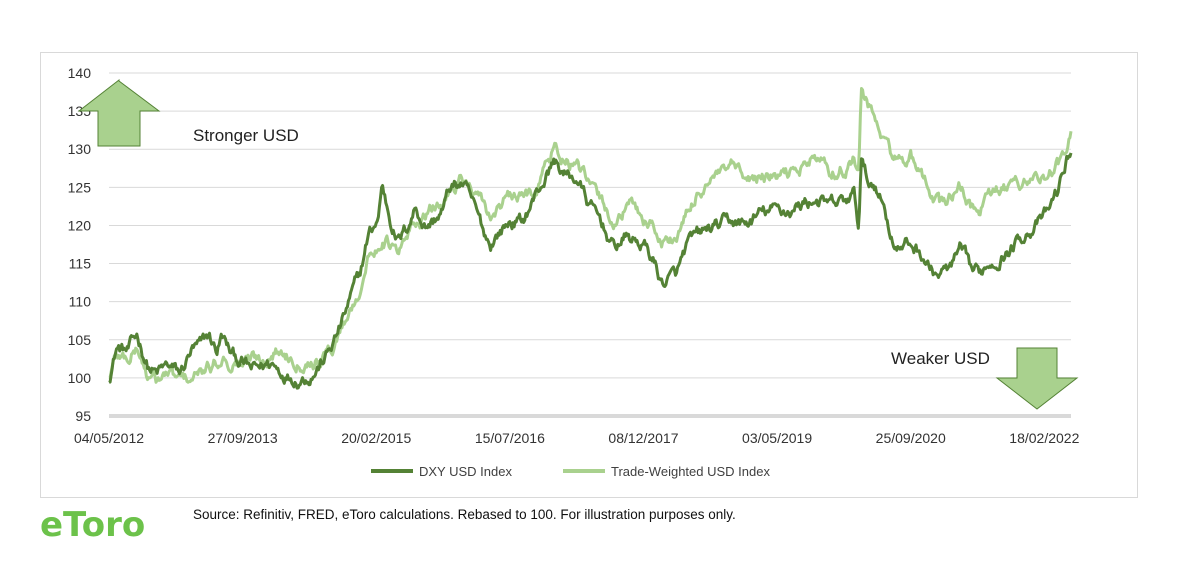  What do you see at coordinates (643, 438) in the screenshot?
I see `x-tick-label: 08/12/2017` at bounding box center [643, 438].